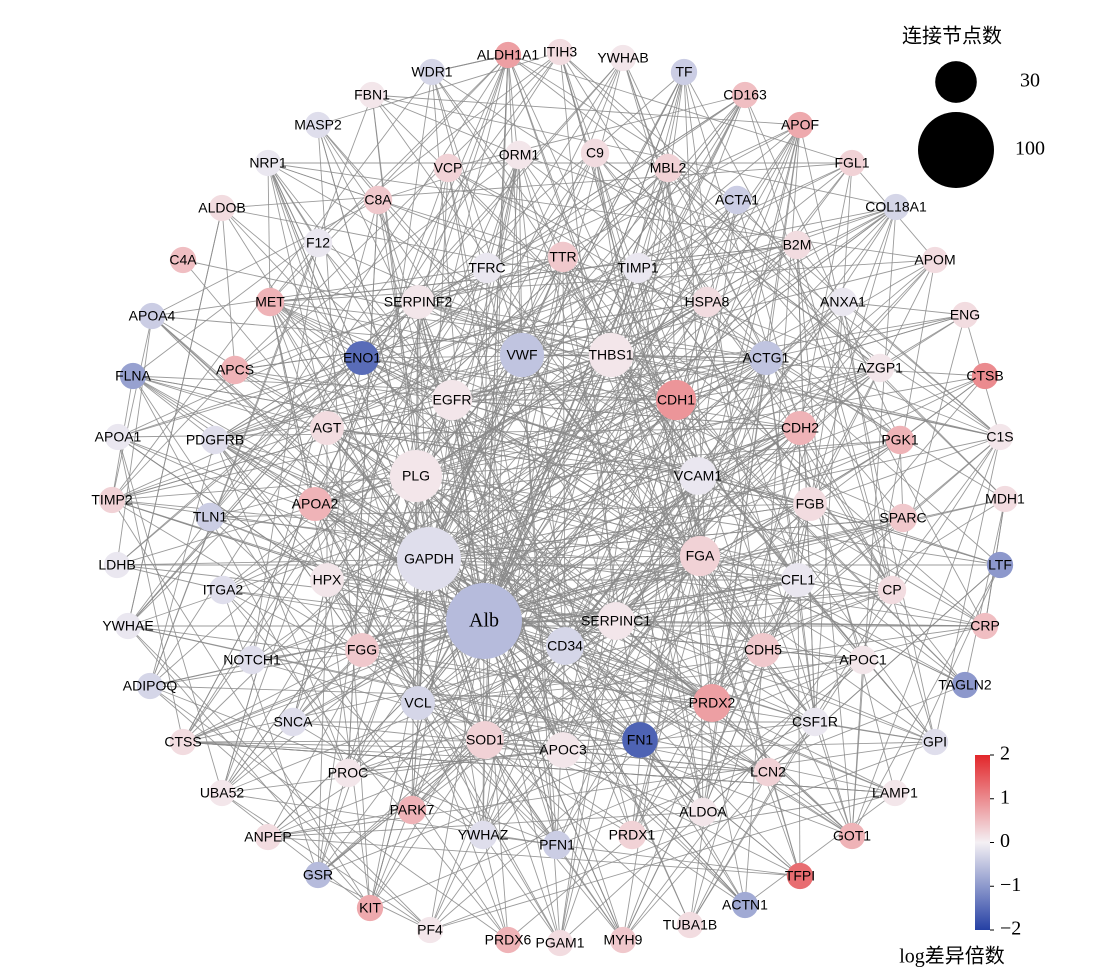 The width and height of the screenshot is (1104, 980). What do you see at coordinates (508, 940) in the screenshot?
I see `node-label: PRDX6` at bounding box center [508, 940].